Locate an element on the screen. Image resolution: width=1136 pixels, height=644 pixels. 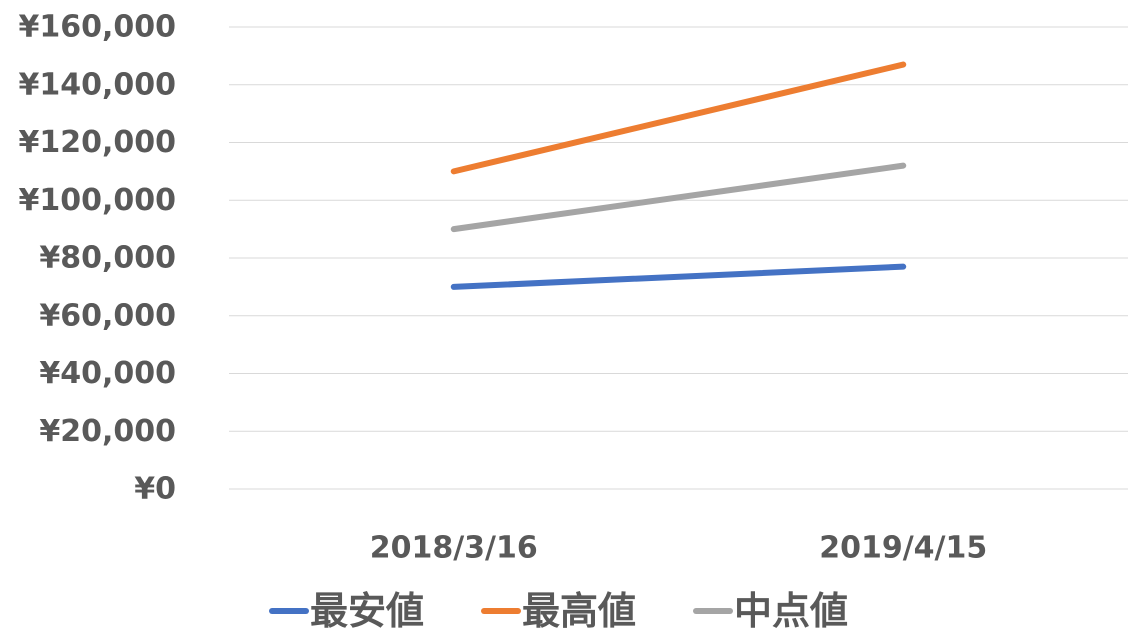
legend: 最安値 最高値 中点値 is located at coordinates (558, 611).